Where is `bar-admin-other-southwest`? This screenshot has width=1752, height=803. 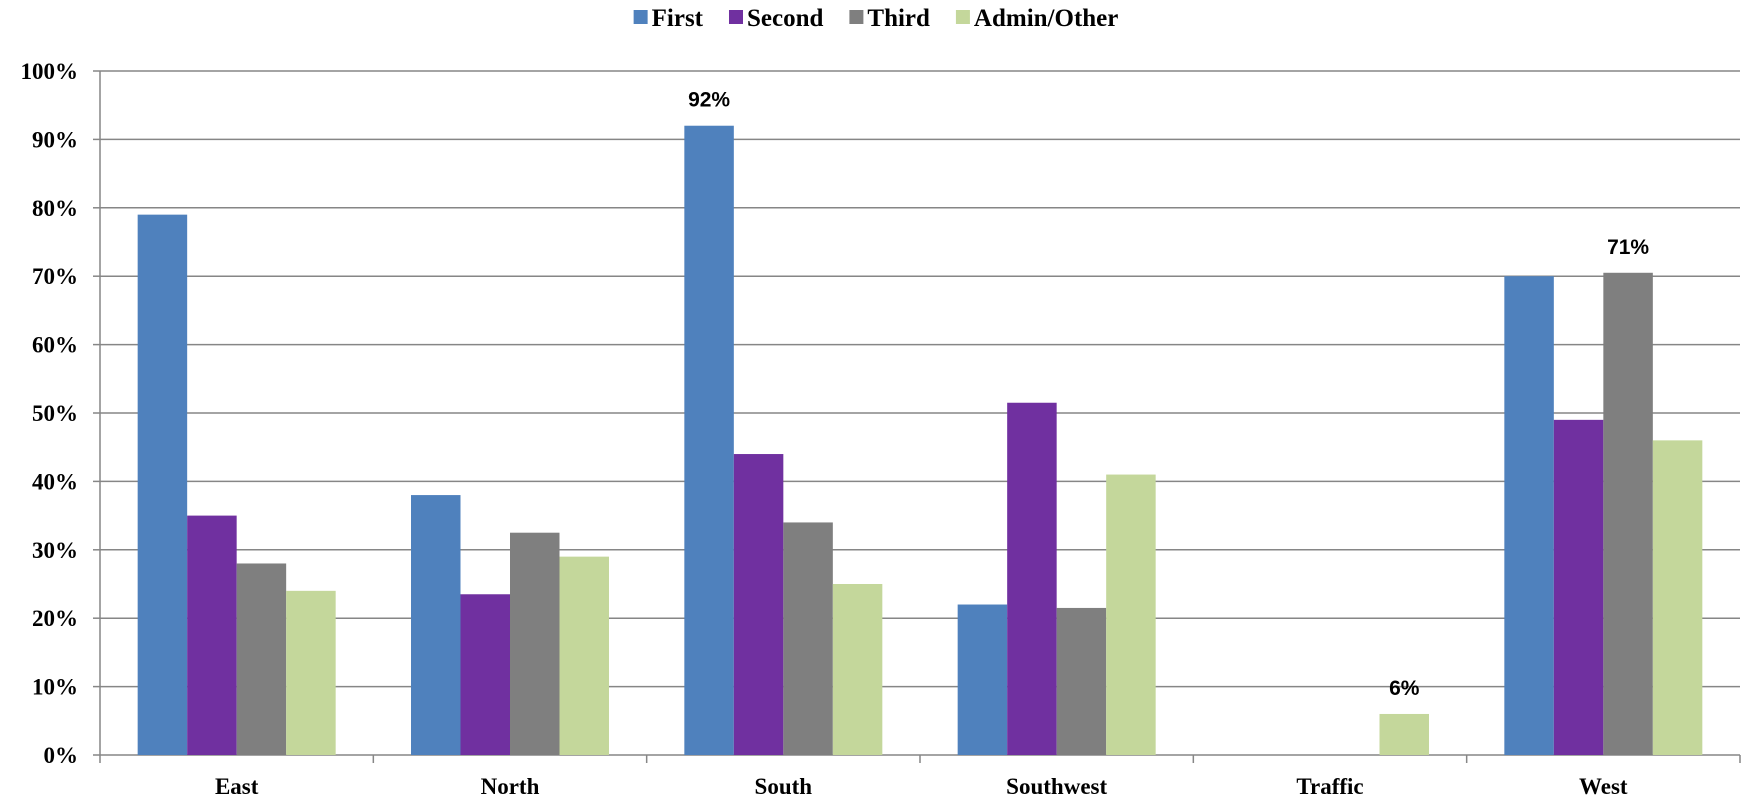
bar-admin-other-southwest is located at coordinates (1131, 614).